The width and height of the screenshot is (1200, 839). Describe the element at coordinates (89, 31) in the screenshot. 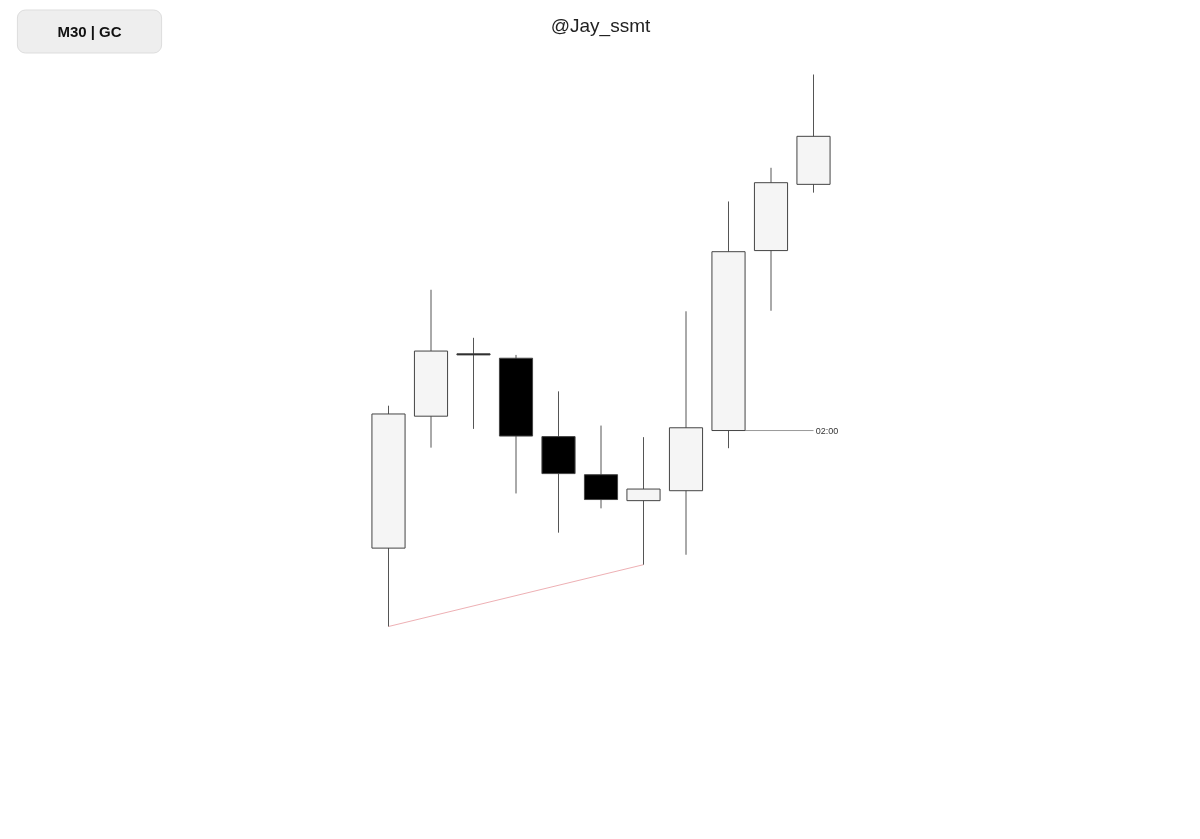

I see `text: M30 | GC` at that location.